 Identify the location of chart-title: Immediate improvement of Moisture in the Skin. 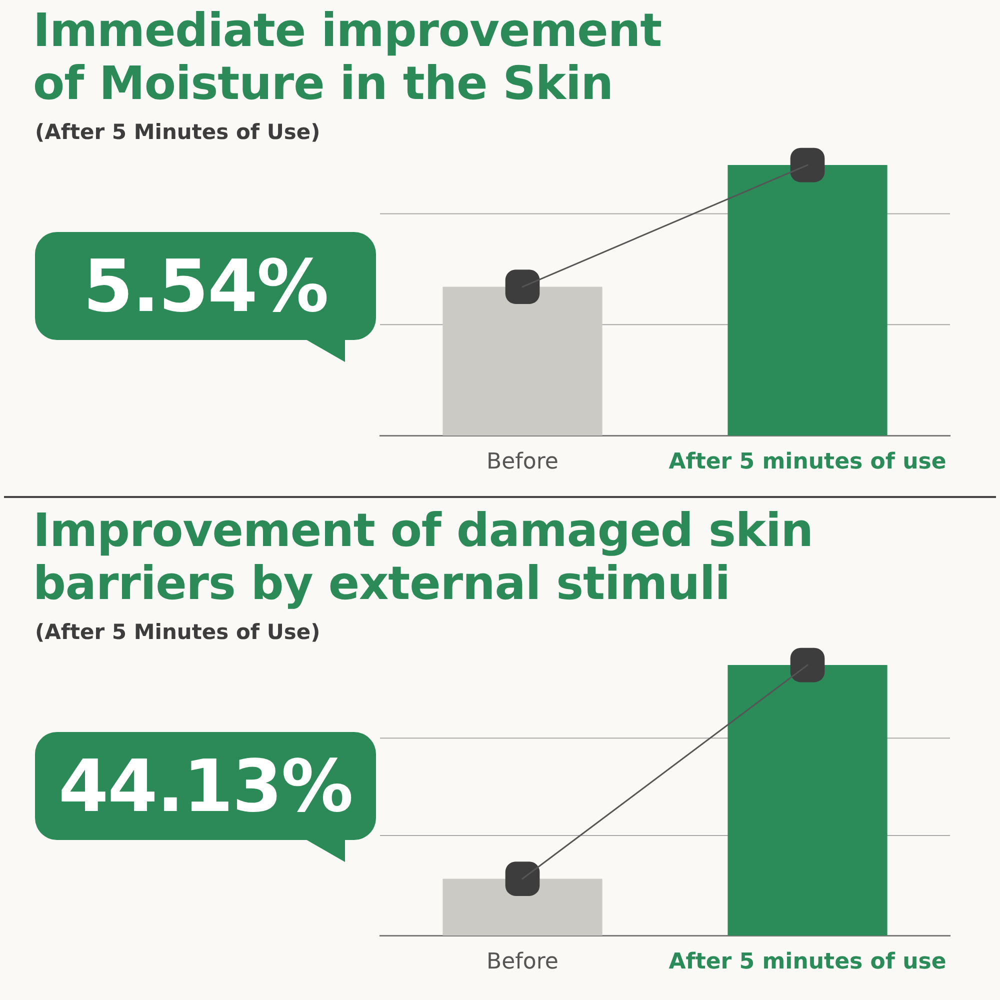
(348, 56).